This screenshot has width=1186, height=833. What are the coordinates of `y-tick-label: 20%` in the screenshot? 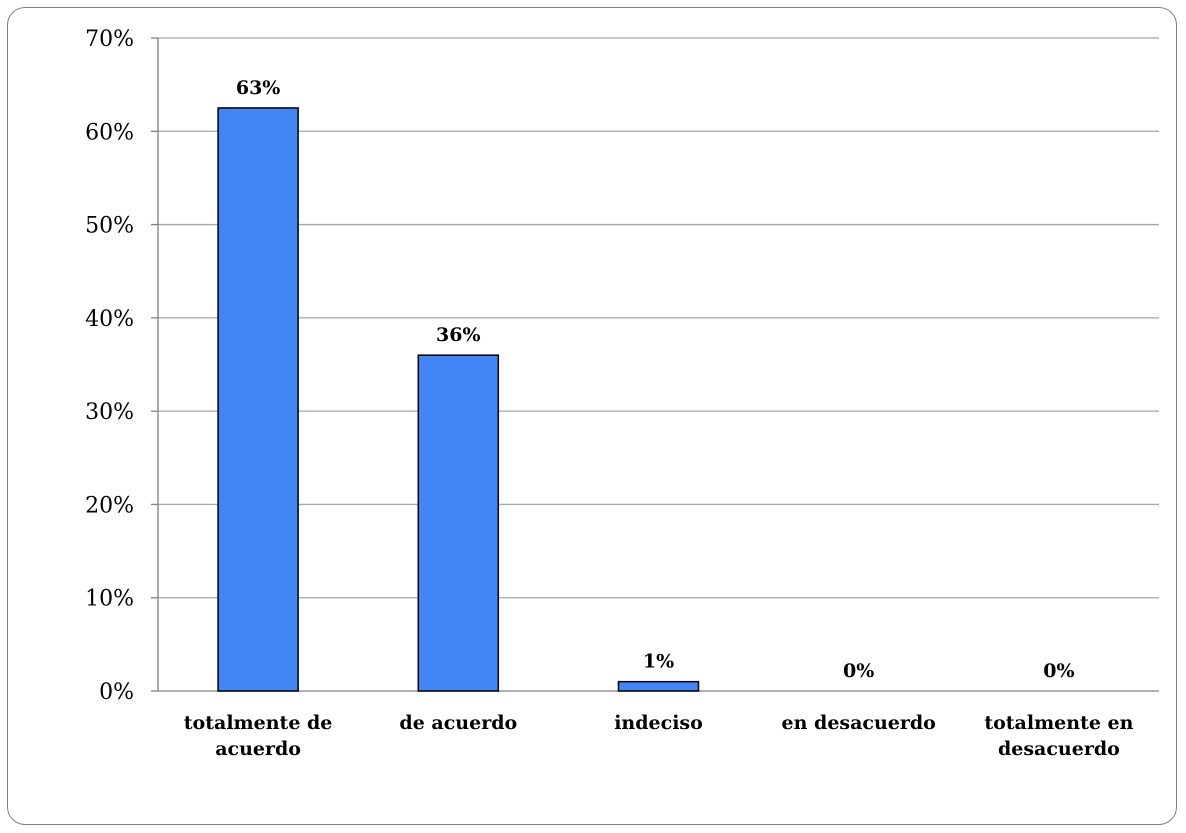 It's located at (109, 505).